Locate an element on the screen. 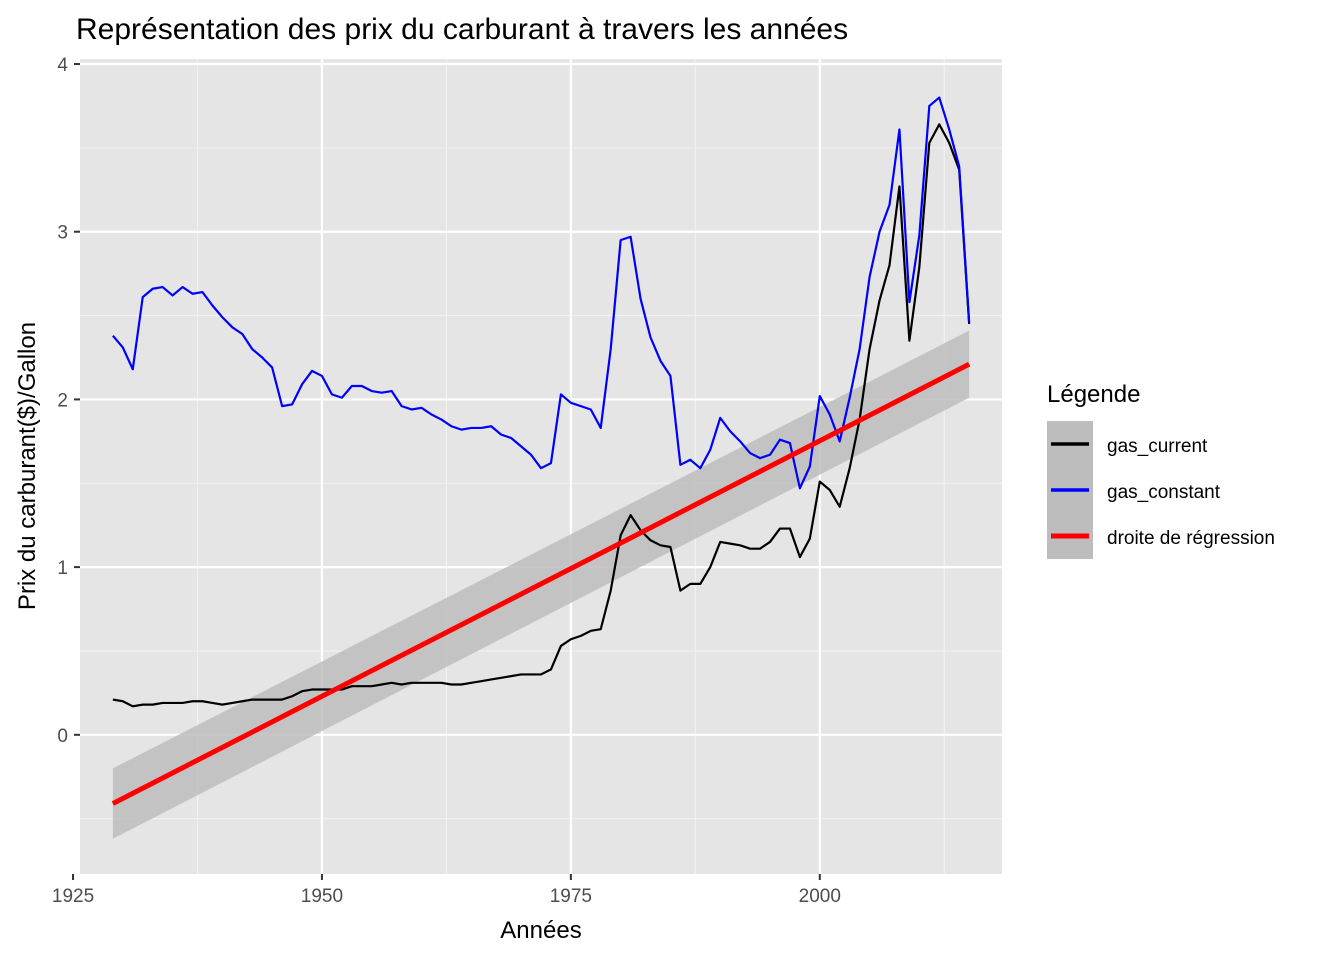  y-tick-label: 3 is located at coordinates (62, 233).